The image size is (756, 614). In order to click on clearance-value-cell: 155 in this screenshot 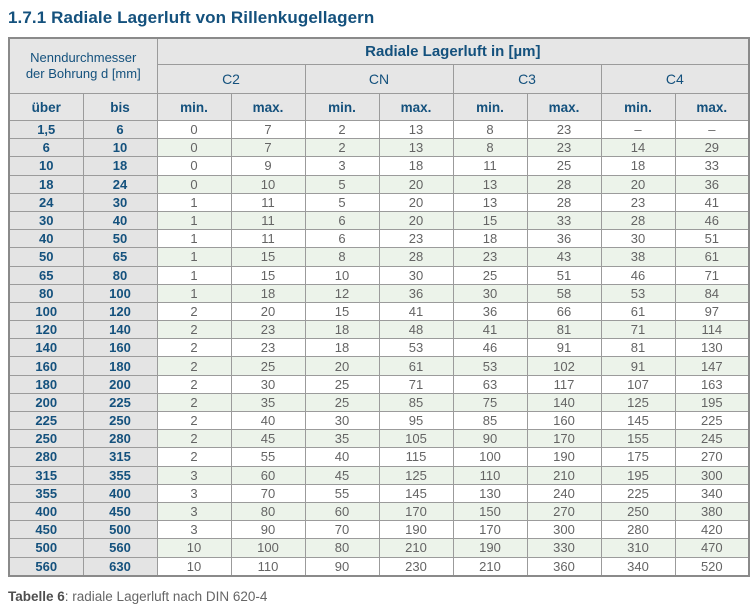, I will do `click(638, 439)`.